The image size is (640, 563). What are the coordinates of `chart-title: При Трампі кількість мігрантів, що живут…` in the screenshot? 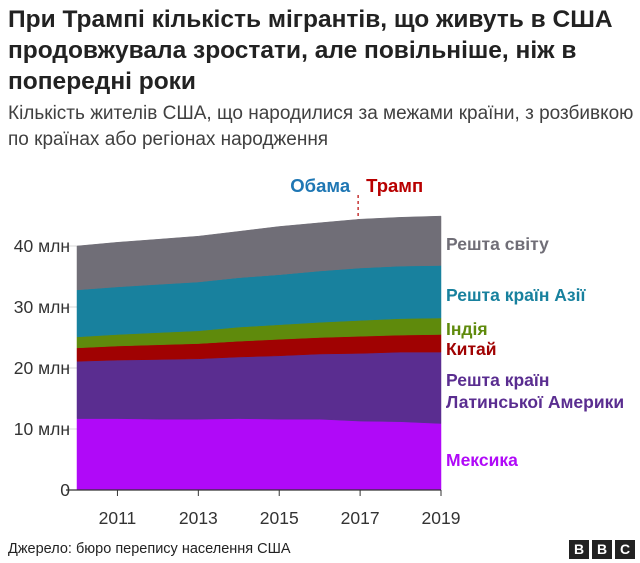 It's located at (310, 50).